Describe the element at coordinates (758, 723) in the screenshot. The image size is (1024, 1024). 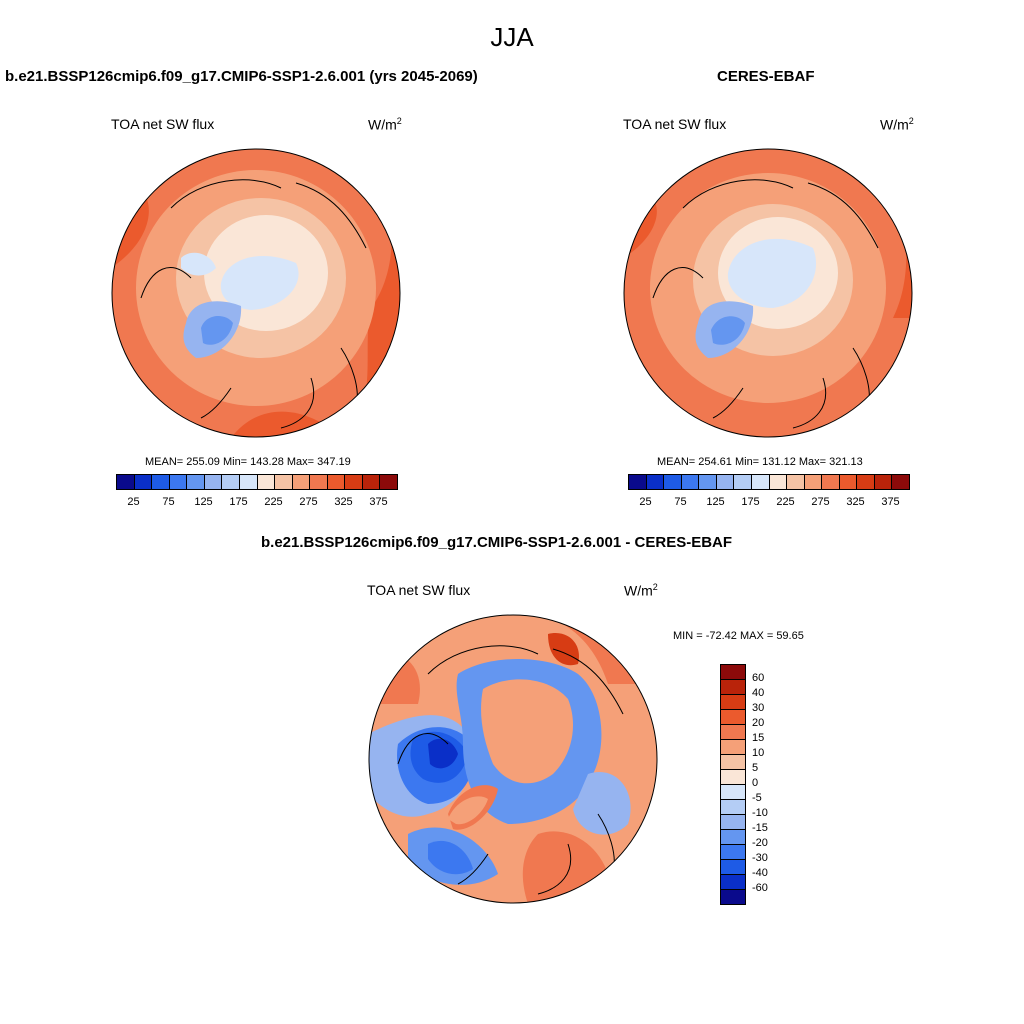
I see `colorbar-tick-label: 20` at that location.